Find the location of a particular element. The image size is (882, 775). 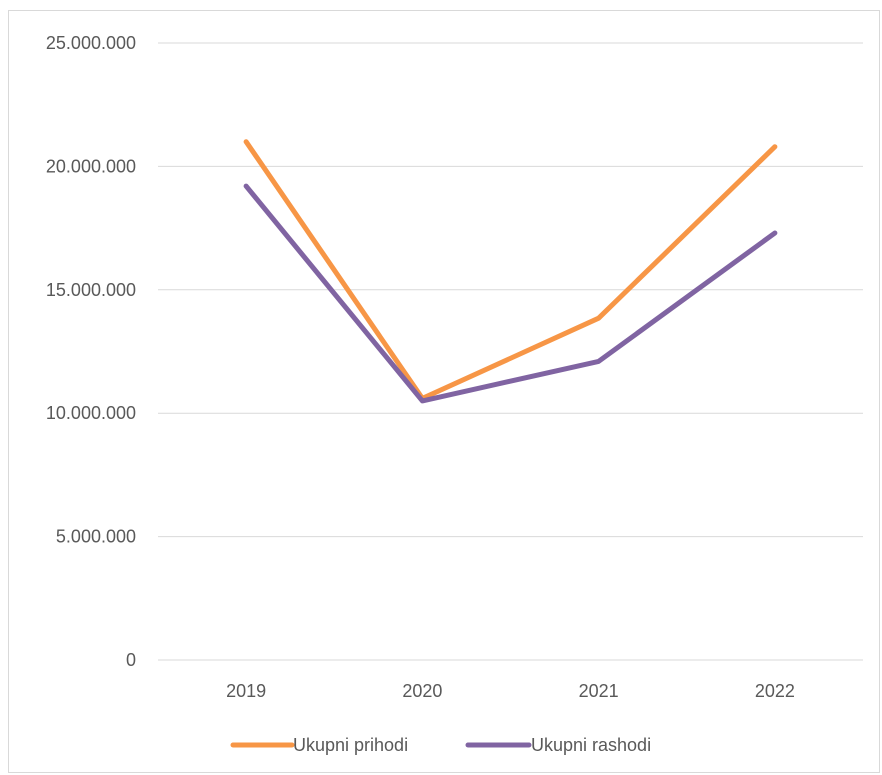

x-tick-label: 2021 is located at coordinates (599, 691).